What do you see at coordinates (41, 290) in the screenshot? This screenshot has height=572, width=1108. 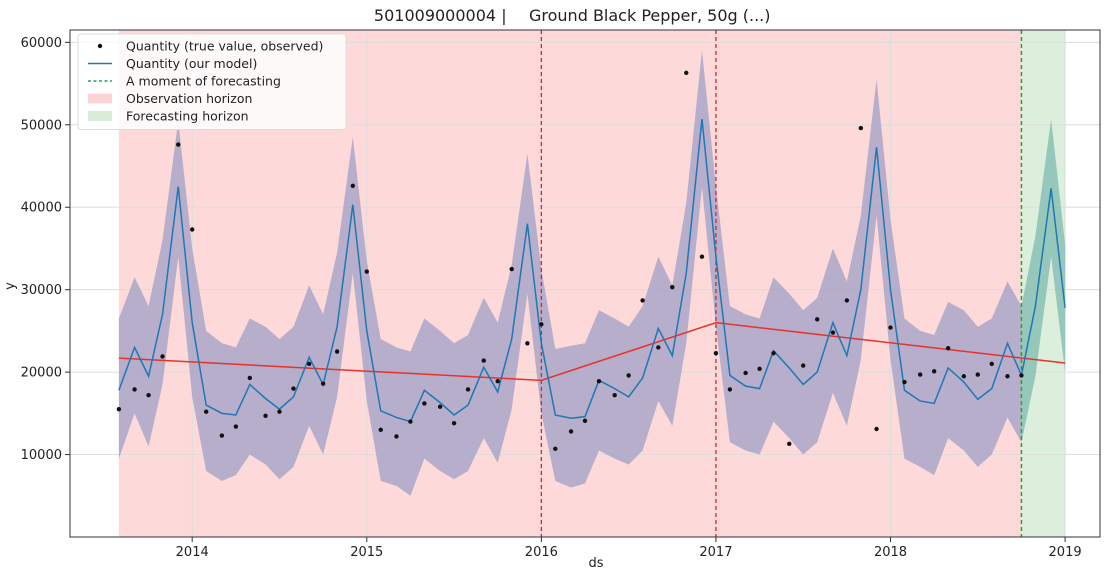 I see `y-tick-label: 30000` at bounding box center [41, 290].